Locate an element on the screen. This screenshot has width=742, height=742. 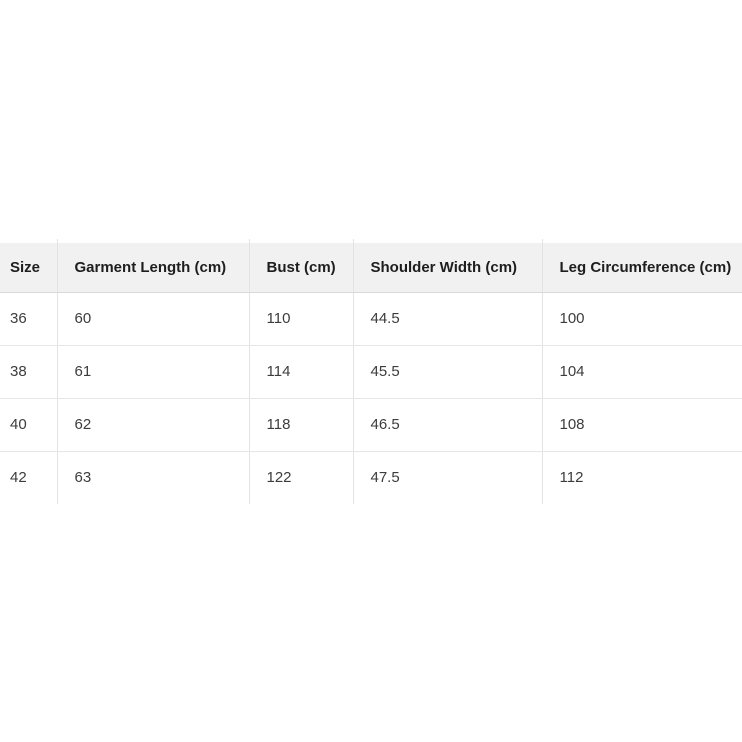
table-row: 36 60 110 44.5 100 is located at coordinates (371, 319).